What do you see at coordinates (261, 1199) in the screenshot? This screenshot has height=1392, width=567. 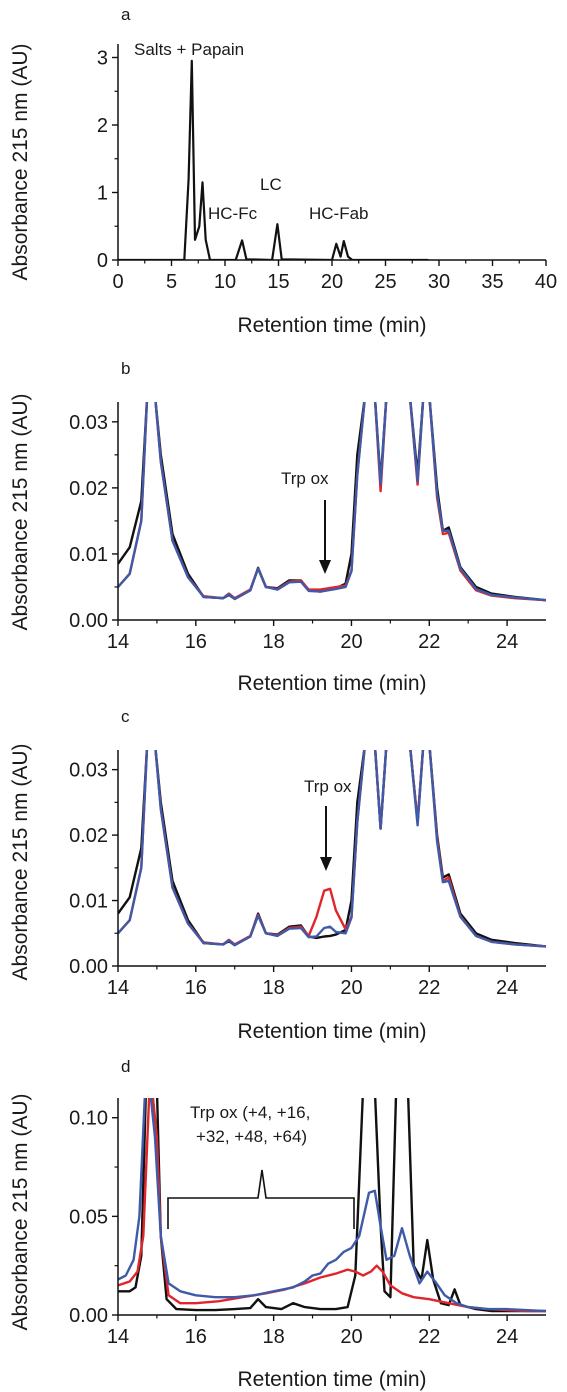 I see `bracket-d` at bounding box center [261, 1199].